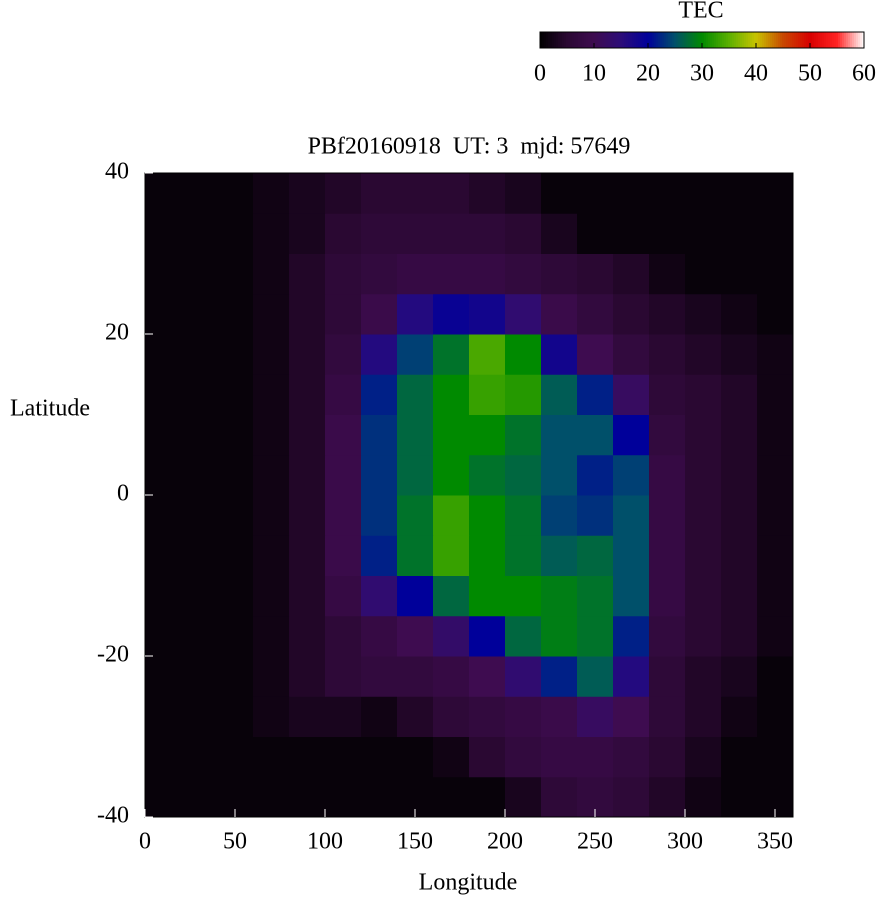 The image size is (878, 900). Describe the element at coordinates (50, 409) in the screenshot. I see `y-axis-label: Latitude` at that location.